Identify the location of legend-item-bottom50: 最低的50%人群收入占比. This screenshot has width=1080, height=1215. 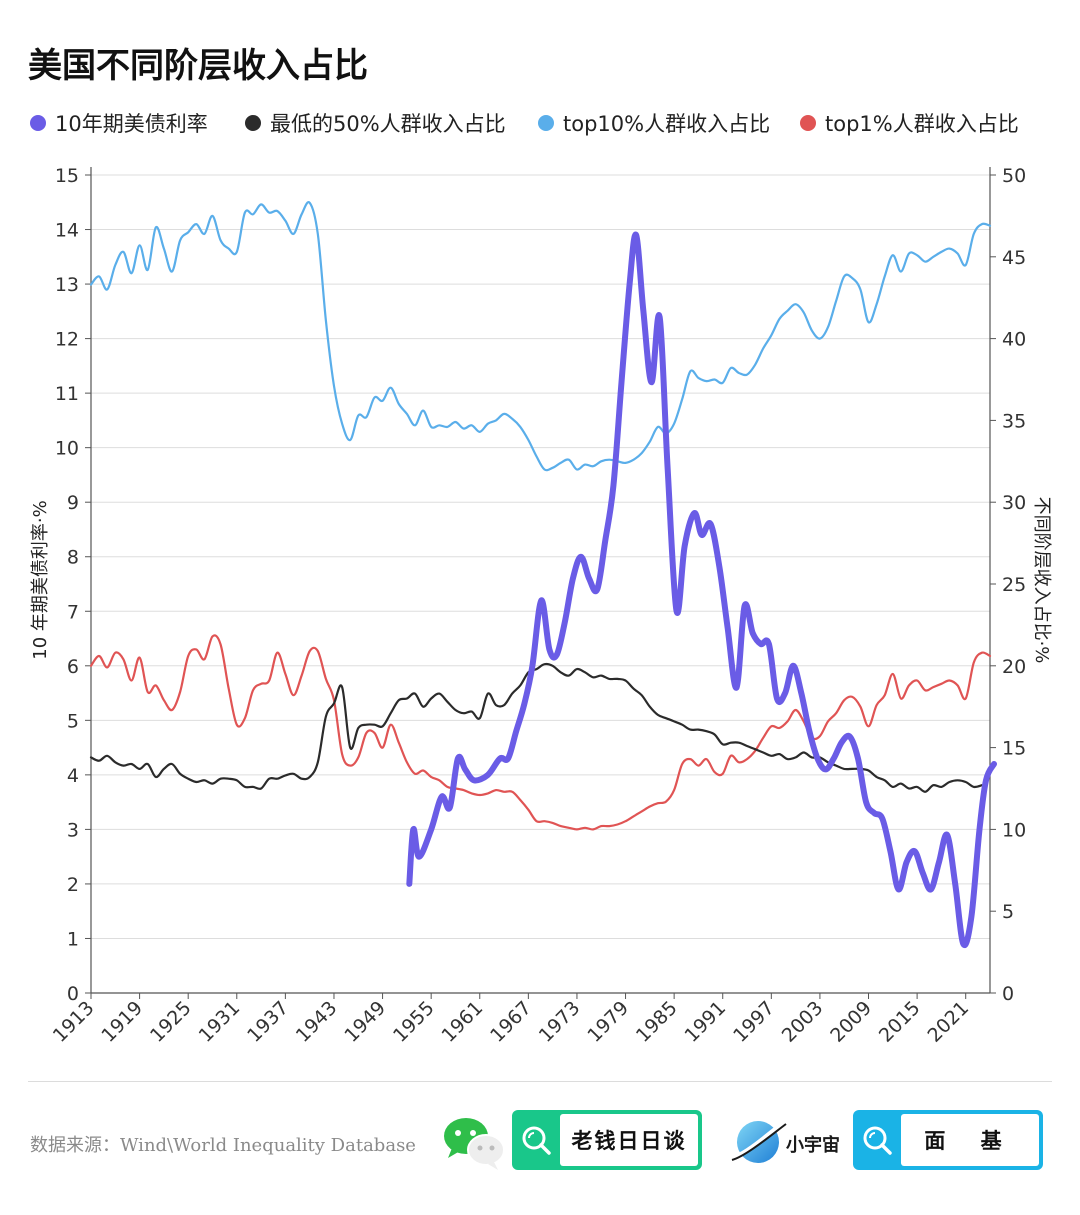
(375, 123).